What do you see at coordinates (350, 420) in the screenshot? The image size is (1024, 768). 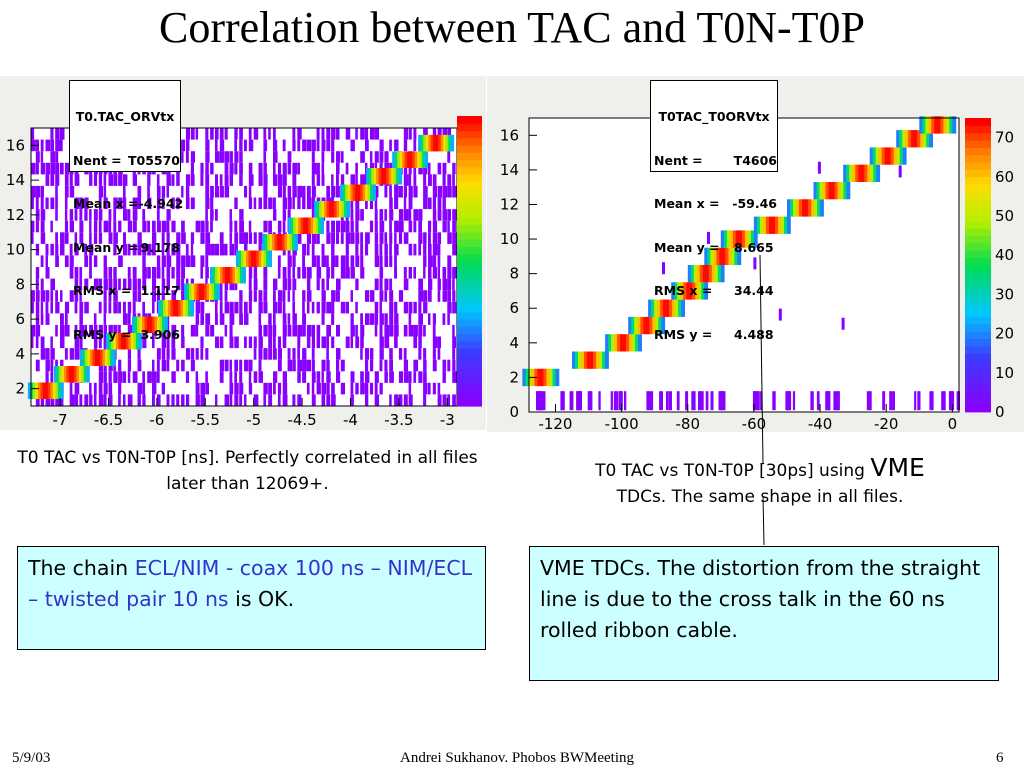 I see `x-tick-label: -4` at bounding box center [350, 420].